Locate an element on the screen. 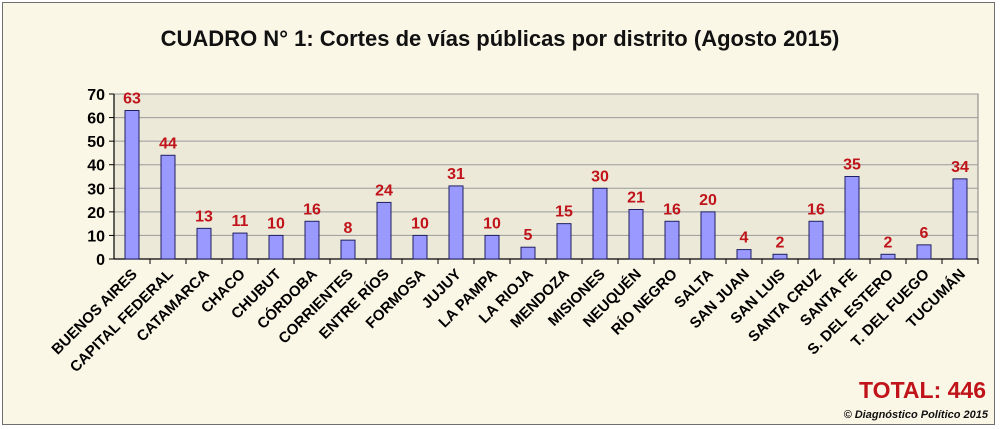 Image resolution: width=1000 pixels, height=429 pixels. value-label: 8 is located at coordinates (348, 228).